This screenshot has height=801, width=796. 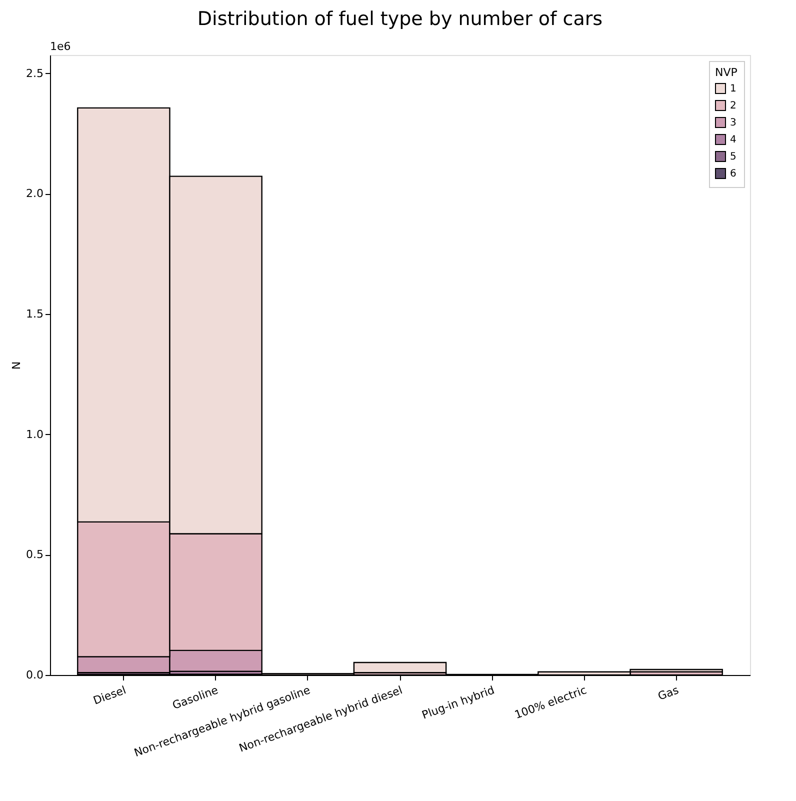 What do you see at coordinates (733, 106) in the screenshot?
I see `legend-label: 2` at bounding box center [733, 106].